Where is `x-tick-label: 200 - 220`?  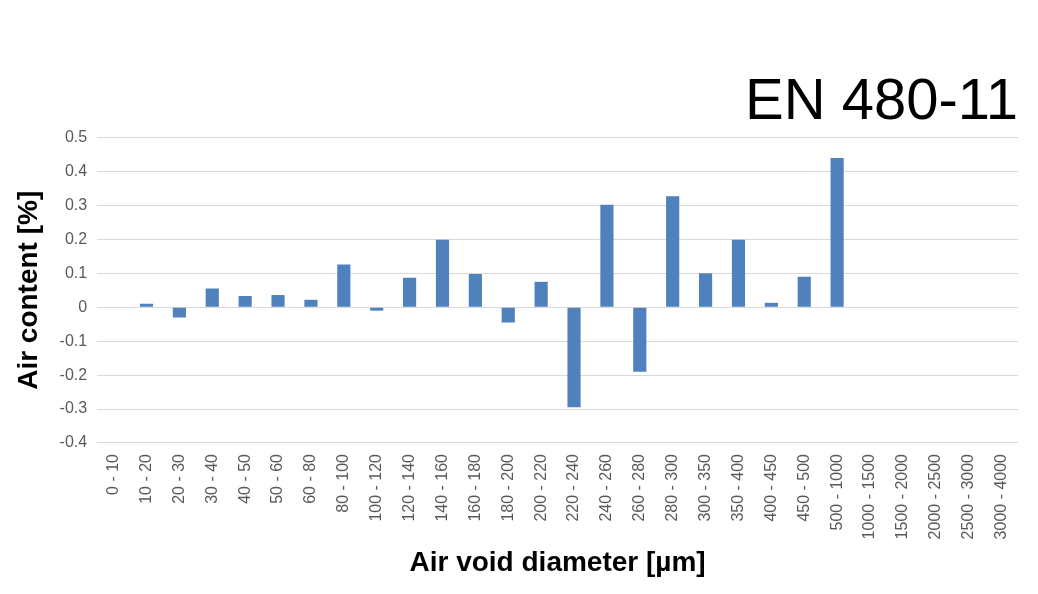
x-tick-label: 200 - 220 is located at coordinates (540, 487).